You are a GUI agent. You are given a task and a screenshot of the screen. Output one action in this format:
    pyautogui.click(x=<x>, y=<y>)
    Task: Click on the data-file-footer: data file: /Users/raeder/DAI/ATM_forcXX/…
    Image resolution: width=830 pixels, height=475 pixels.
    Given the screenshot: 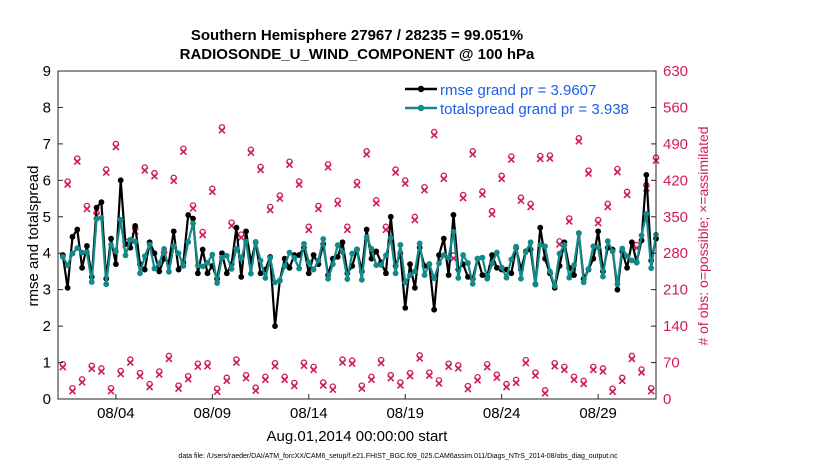 What is the action you would take?
    pyautogui.click(x=398, y=456)
    